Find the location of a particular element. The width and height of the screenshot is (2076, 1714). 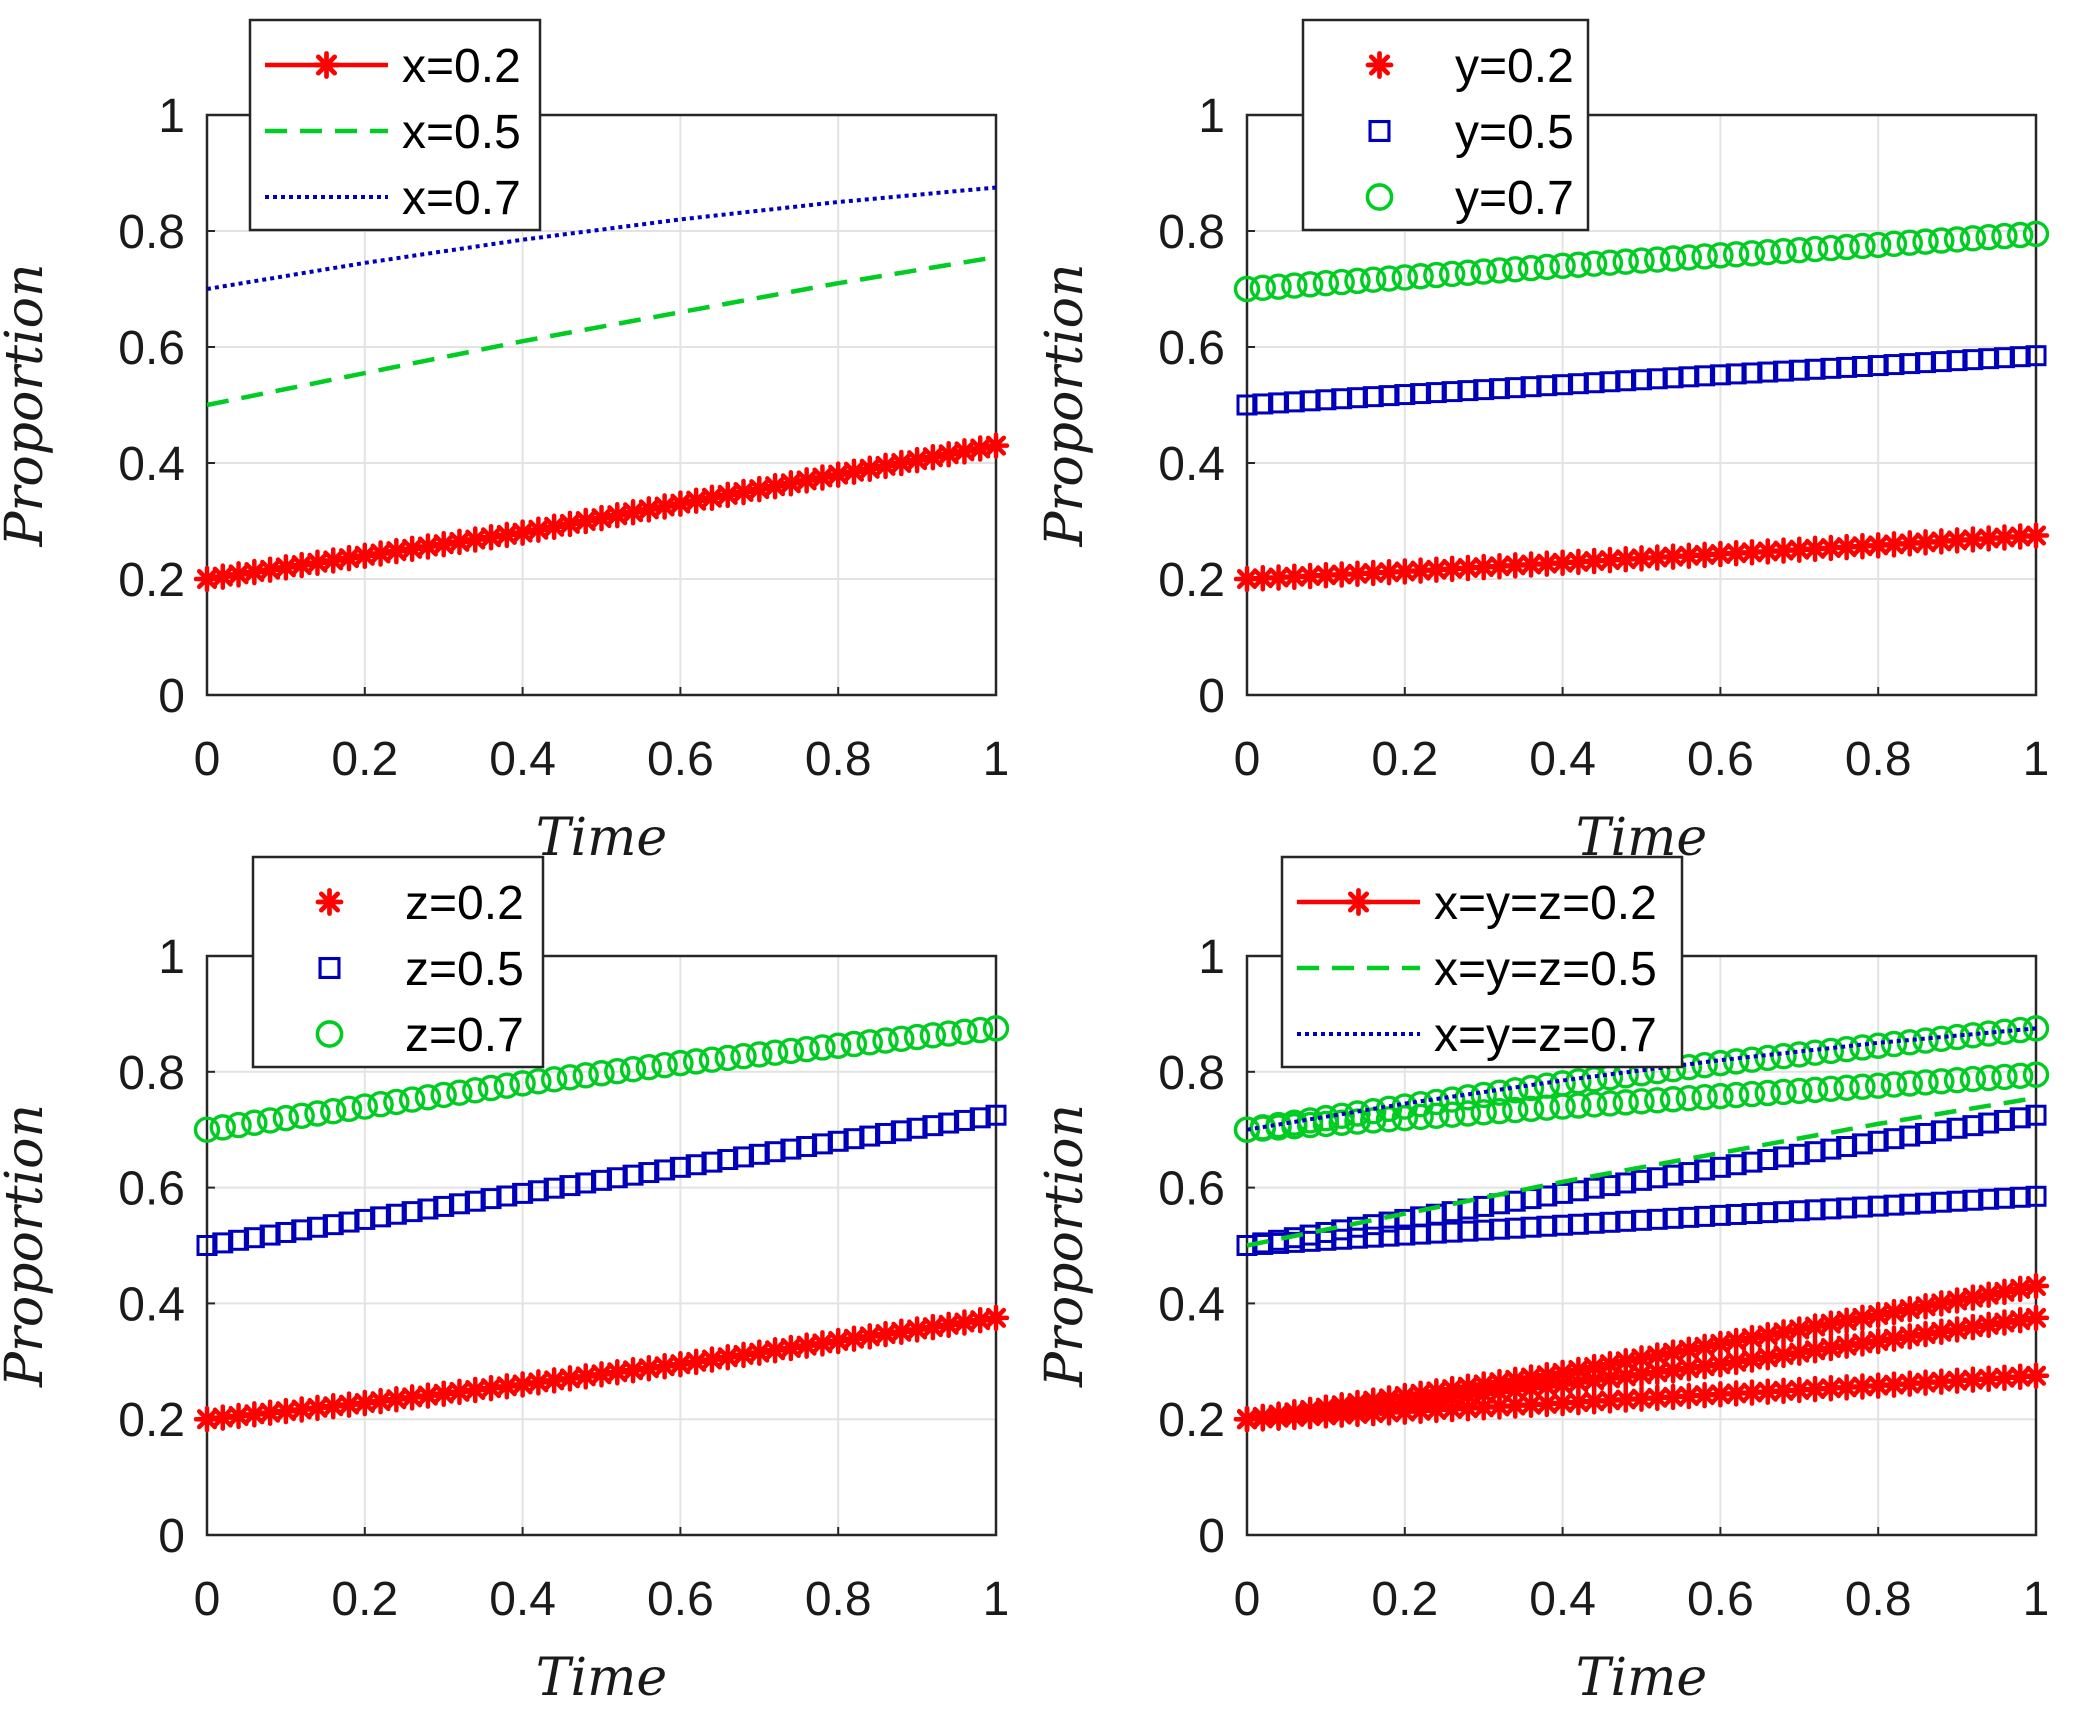

legend: y=0.2 y=0.5 y=0.7 is located at coordinates (1445, 125).